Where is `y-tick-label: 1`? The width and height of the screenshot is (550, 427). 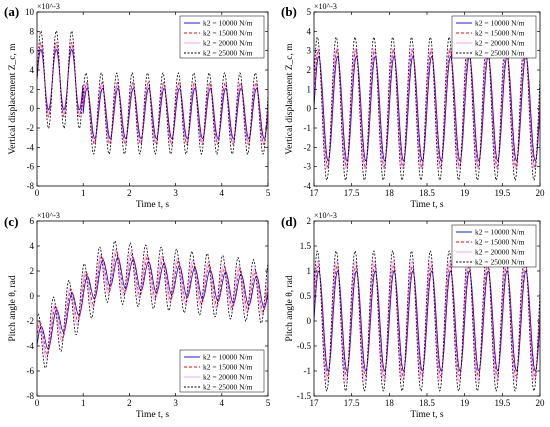 y-tick-label: 1 is located at coordinates (309, 271).